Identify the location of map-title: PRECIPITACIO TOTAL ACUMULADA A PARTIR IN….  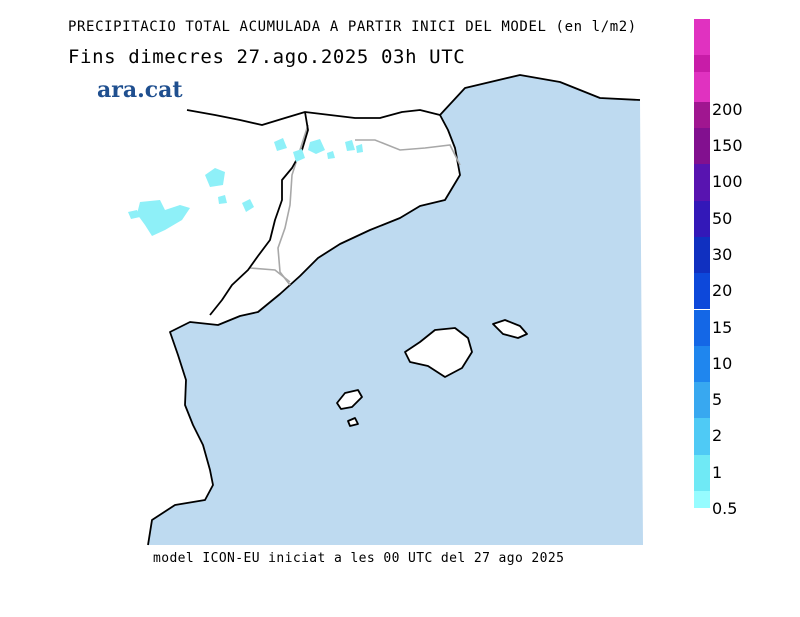
(352, 27).